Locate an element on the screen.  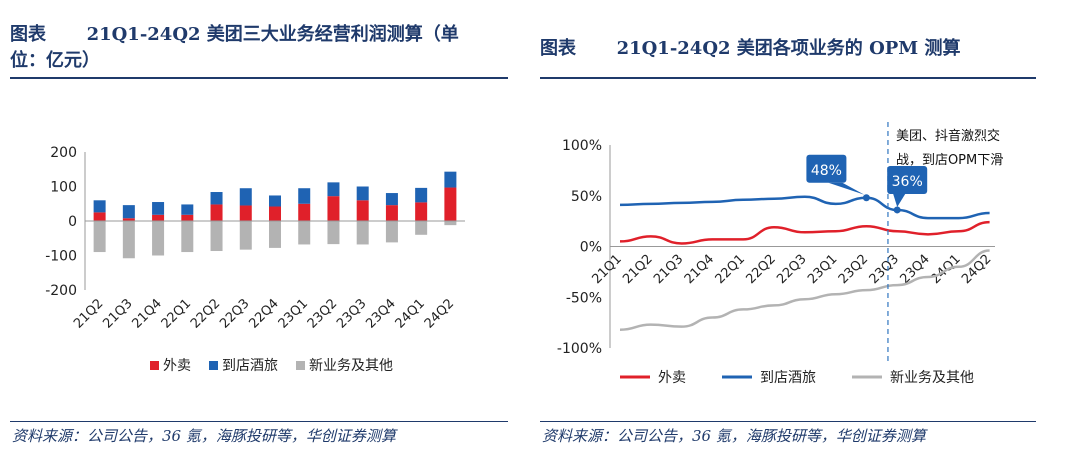
y-tick-label: 50% is located at coordinates (586, 197).